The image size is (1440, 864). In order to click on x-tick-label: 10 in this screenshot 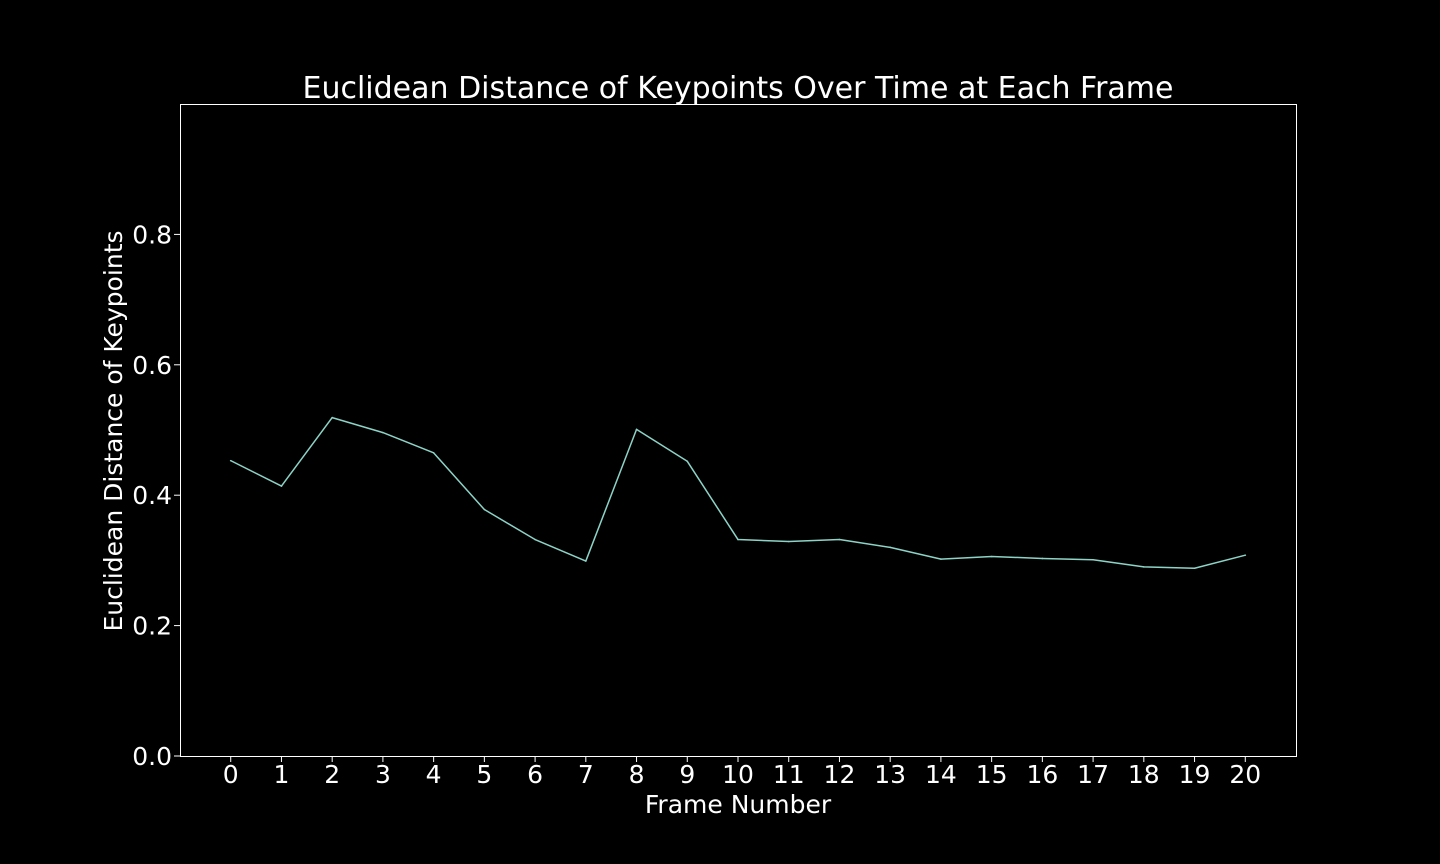, I will do `click(738, 774)`.